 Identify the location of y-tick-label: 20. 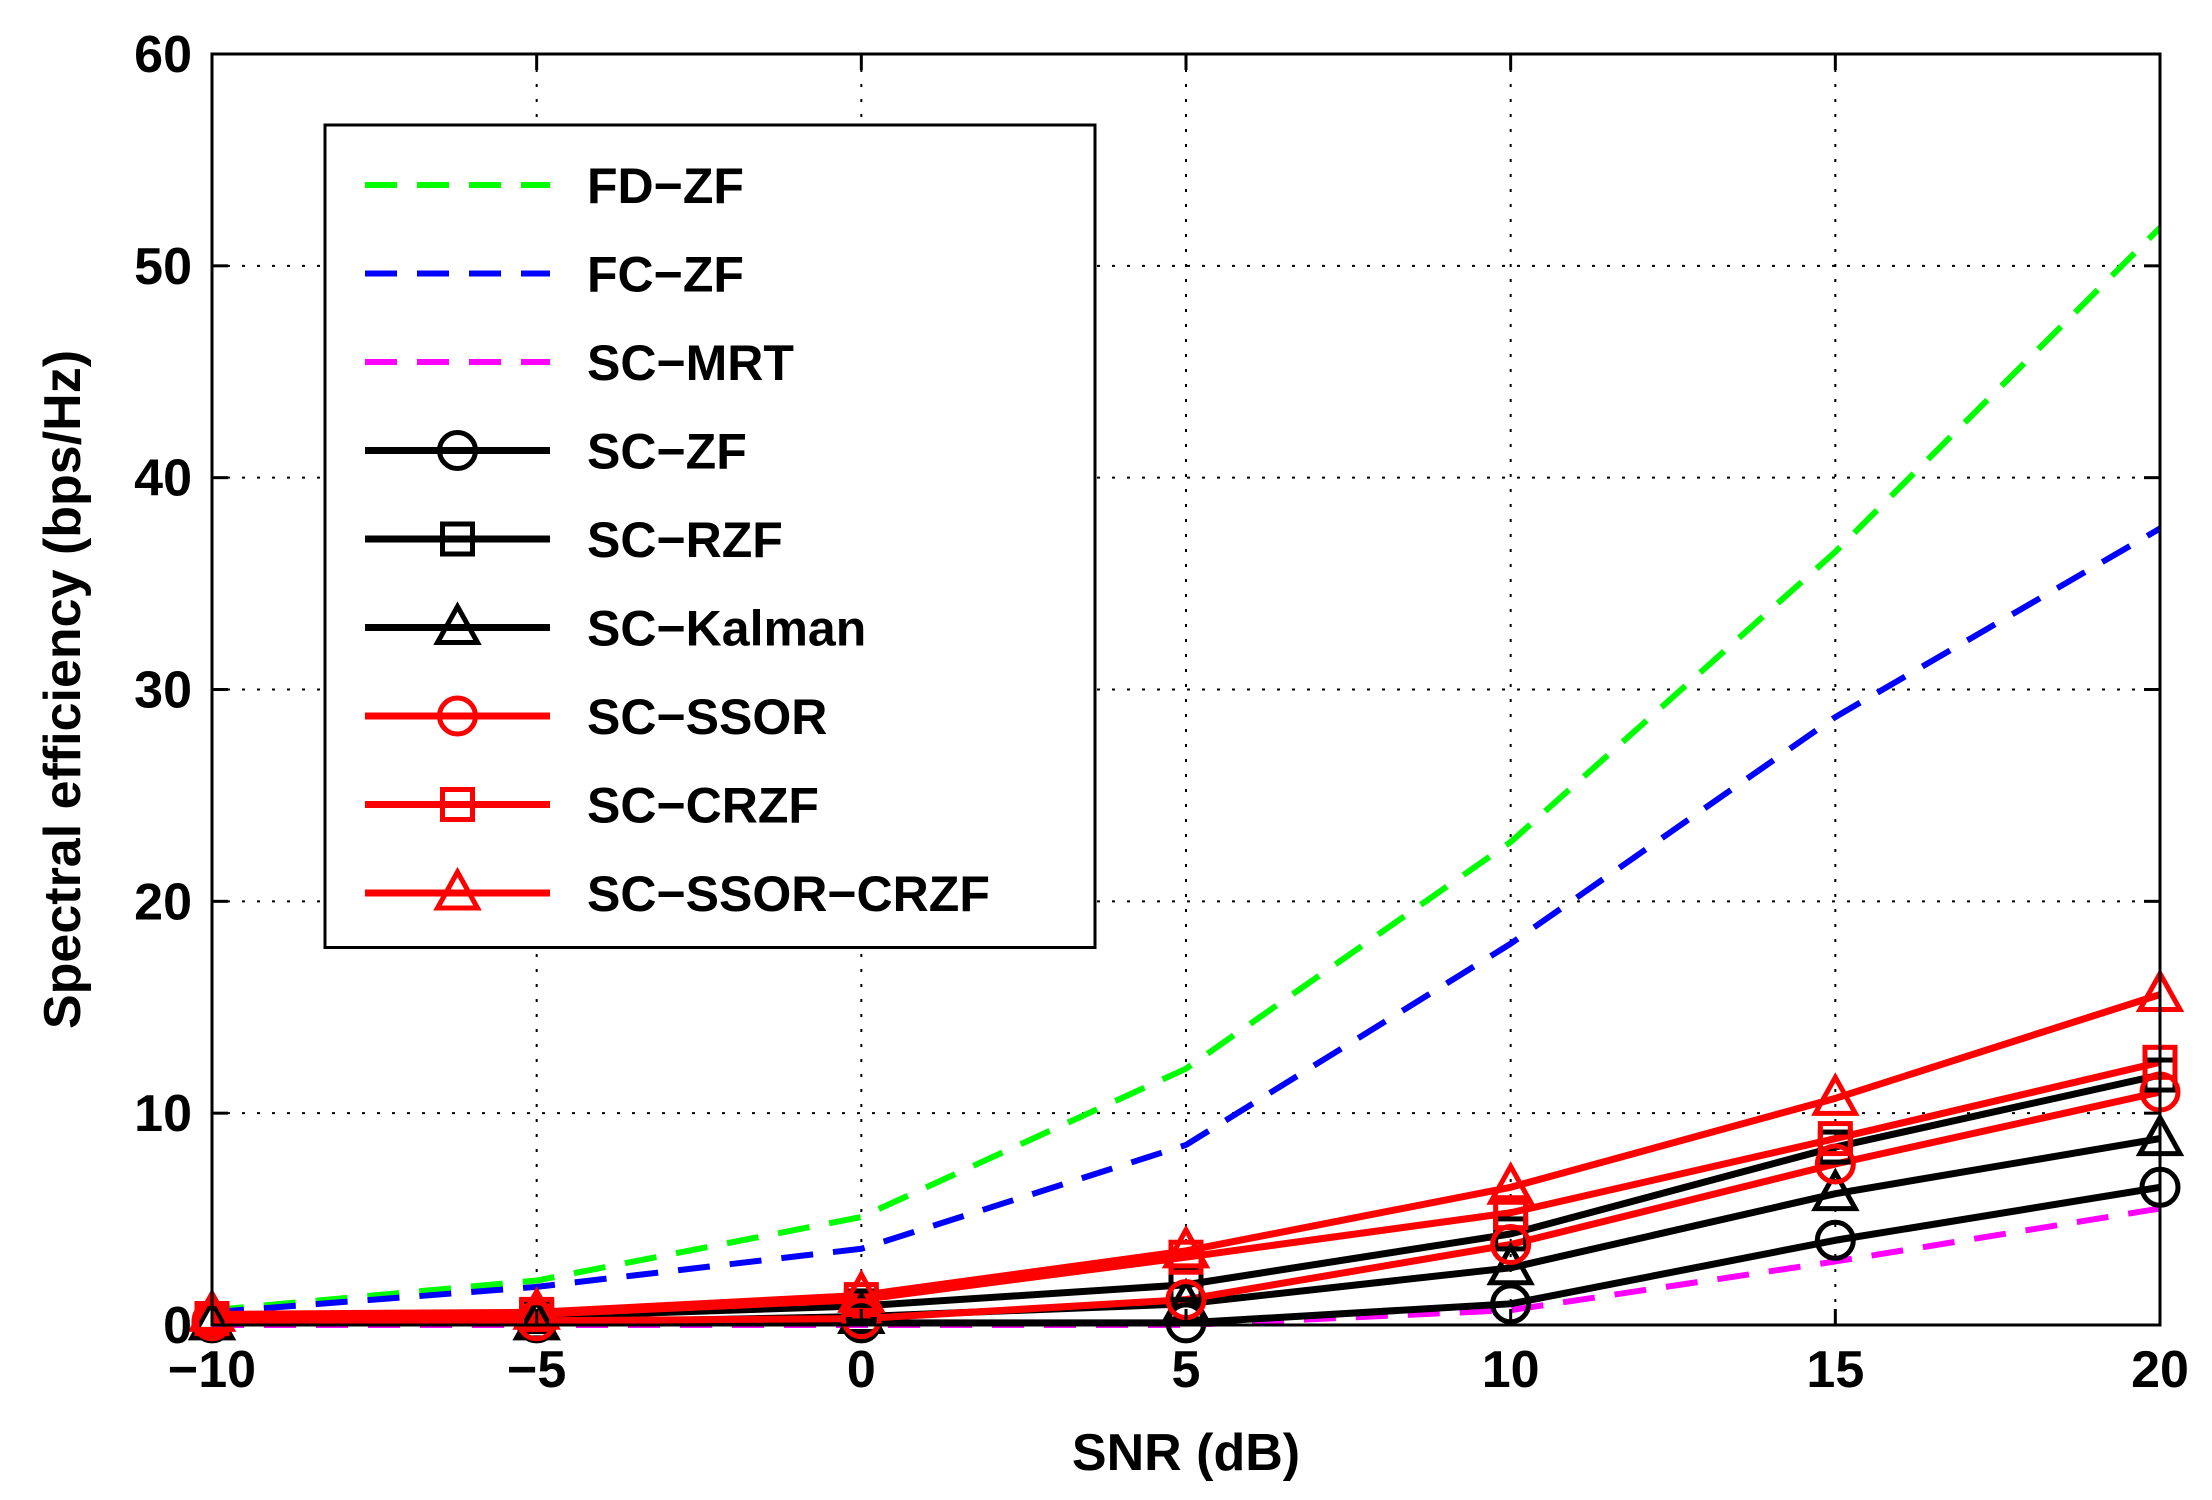
(163, 902).